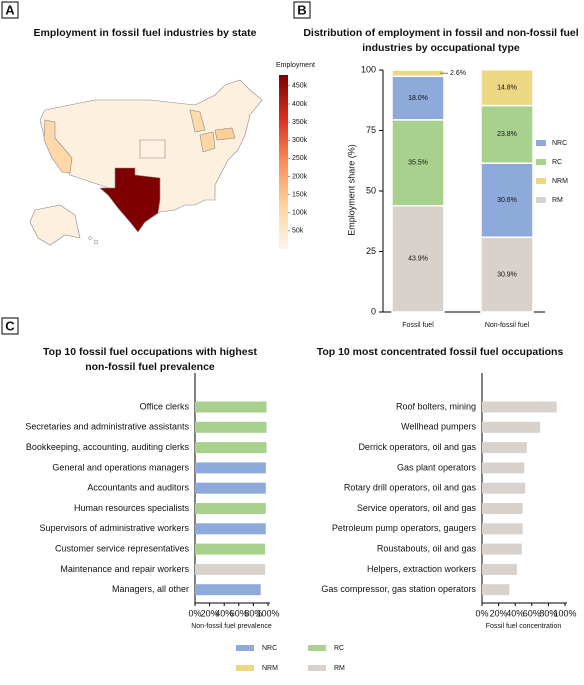  Describe the element at coordinates (441, 48) in the screenshot. I see `title-line: industries by occupational type` at that location.